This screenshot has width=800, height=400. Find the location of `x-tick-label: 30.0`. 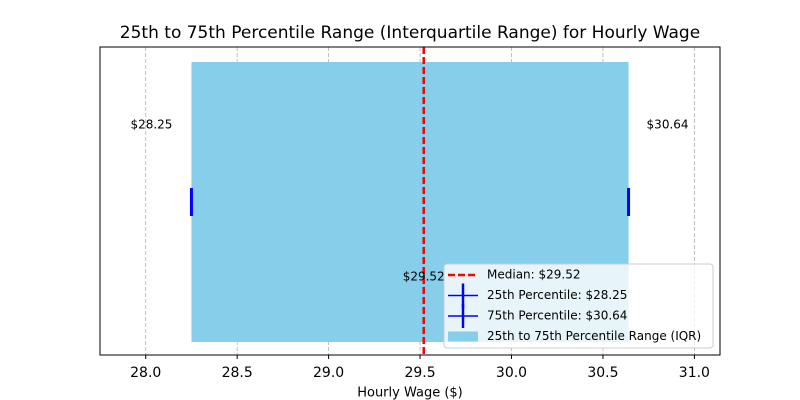

x-tick-label: 30.0 is located at coordinates (511, 373).